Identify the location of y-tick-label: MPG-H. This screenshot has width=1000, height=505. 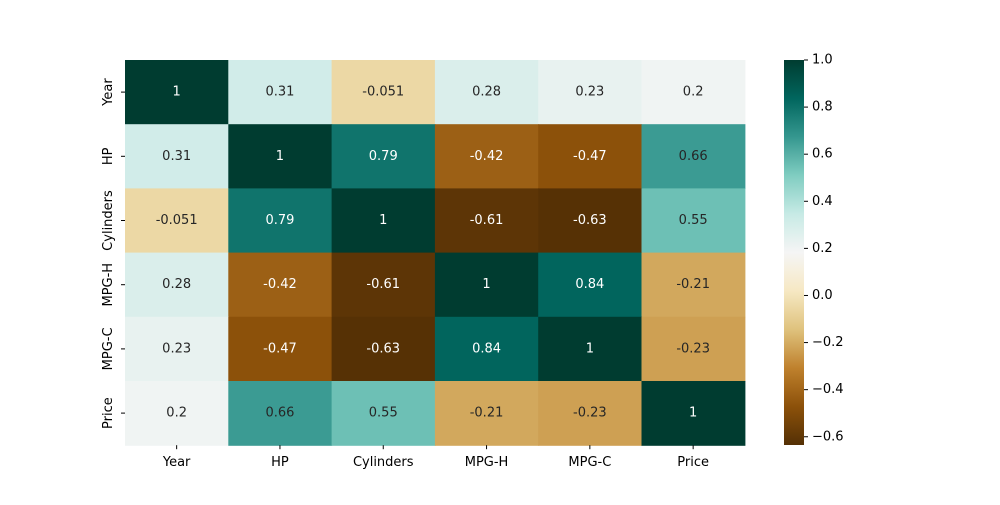
(108, 285).